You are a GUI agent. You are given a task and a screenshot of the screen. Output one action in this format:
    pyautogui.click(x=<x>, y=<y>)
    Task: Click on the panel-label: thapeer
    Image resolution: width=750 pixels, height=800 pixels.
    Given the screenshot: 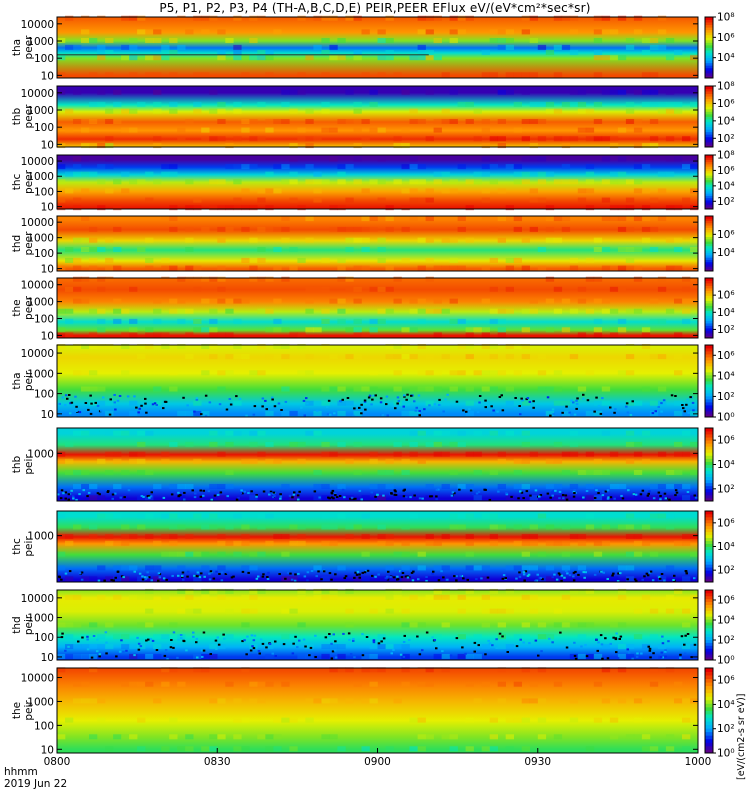 What is the action you would take?
    pyautogui.click(x=23, y=47)
    